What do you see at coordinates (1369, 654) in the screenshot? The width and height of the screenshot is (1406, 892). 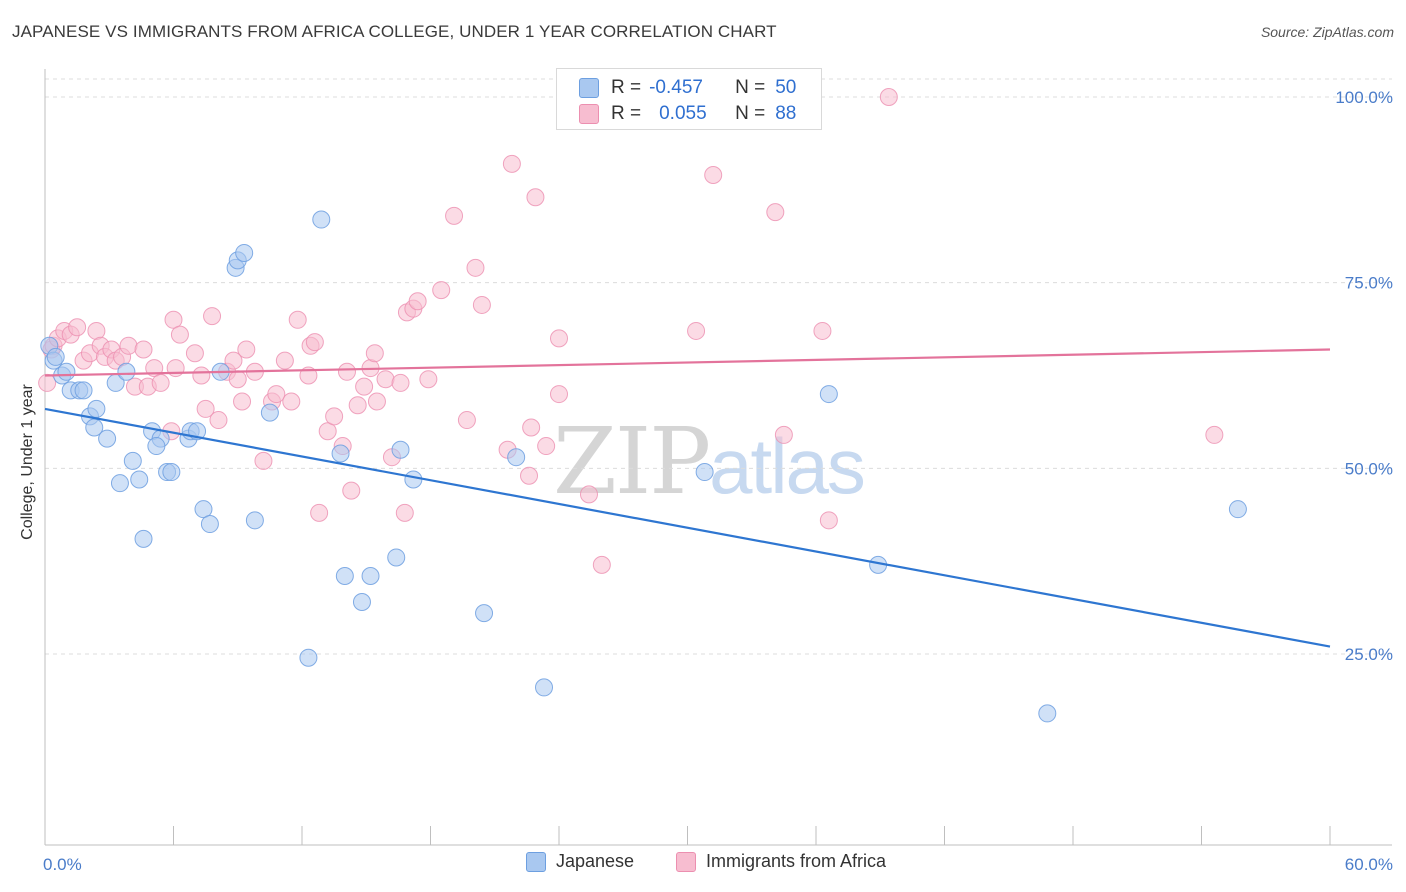 I see `y-tick-label: 25.0%` at bounding box center [1369, 654].